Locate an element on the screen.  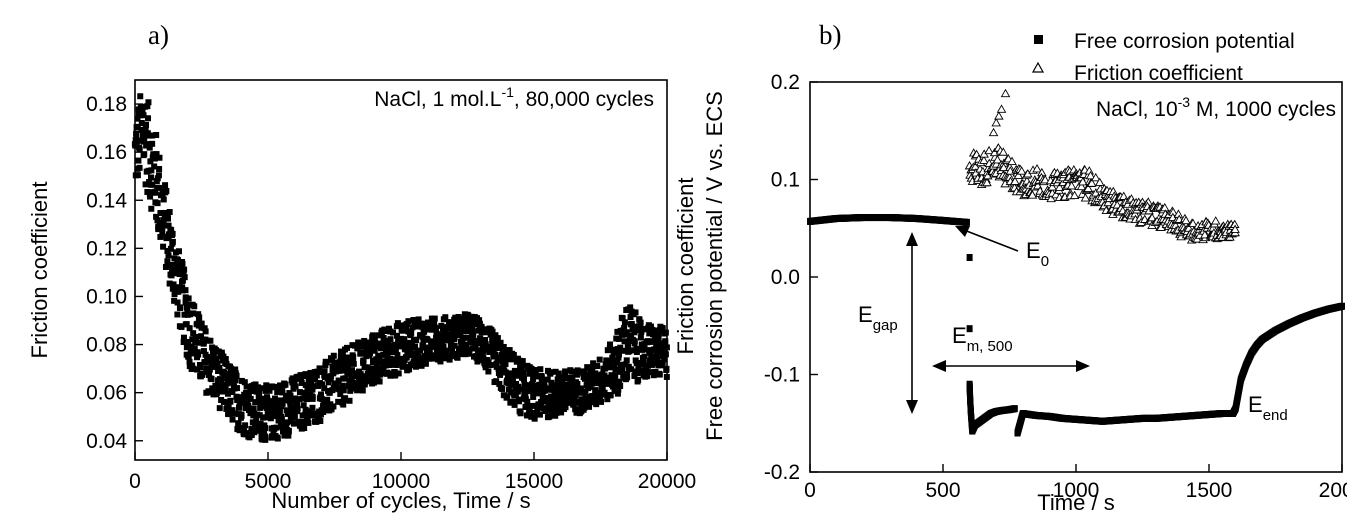
plot-b-y-tick-label: -0.2 is located at coordinates (782, 472).